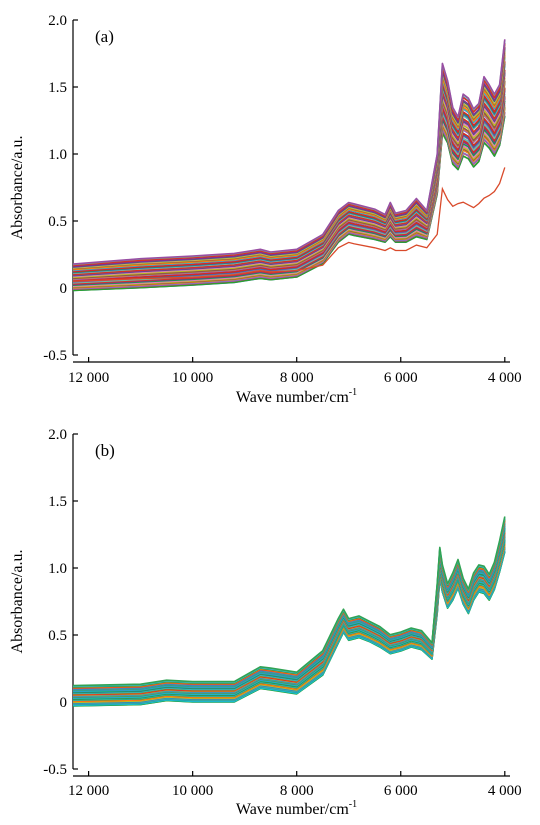 This screenshot has width=540, height=825. What do you see at coordinates (104, 36) in the screenshot?
I see `panel-label: (a)` at bounding box center [104, 36].